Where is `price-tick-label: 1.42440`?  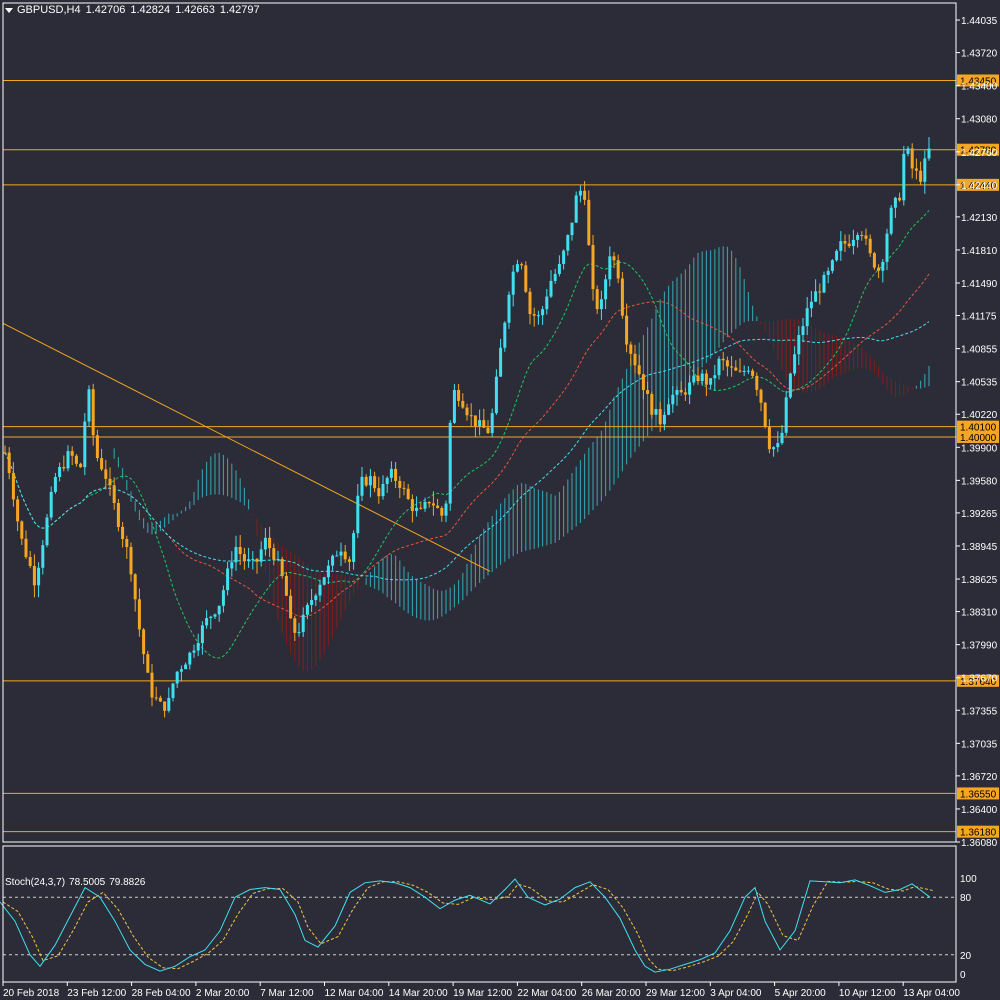
price-tick-label: 1.42440 is located at coordinates (979, 186).